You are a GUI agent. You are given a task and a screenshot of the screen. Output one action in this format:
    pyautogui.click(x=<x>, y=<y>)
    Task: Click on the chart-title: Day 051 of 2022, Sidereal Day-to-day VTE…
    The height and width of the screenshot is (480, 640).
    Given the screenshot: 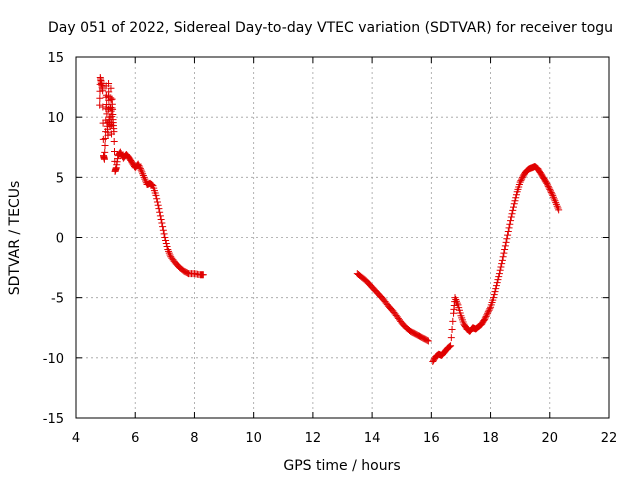 What is the action you would take?
    pyautogui.click(x=330, y=28)
    